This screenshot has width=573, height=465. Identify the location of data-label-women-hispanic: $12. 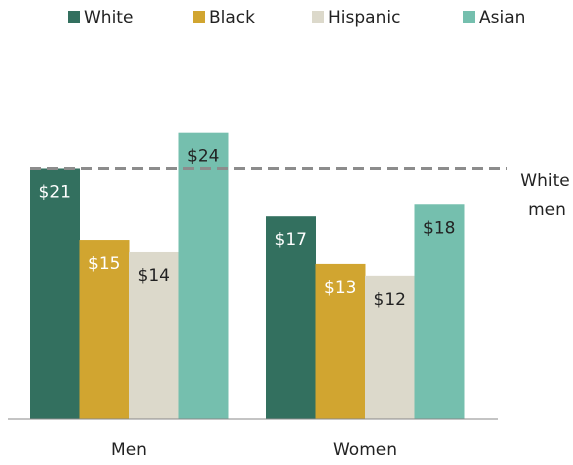
(390, 300).